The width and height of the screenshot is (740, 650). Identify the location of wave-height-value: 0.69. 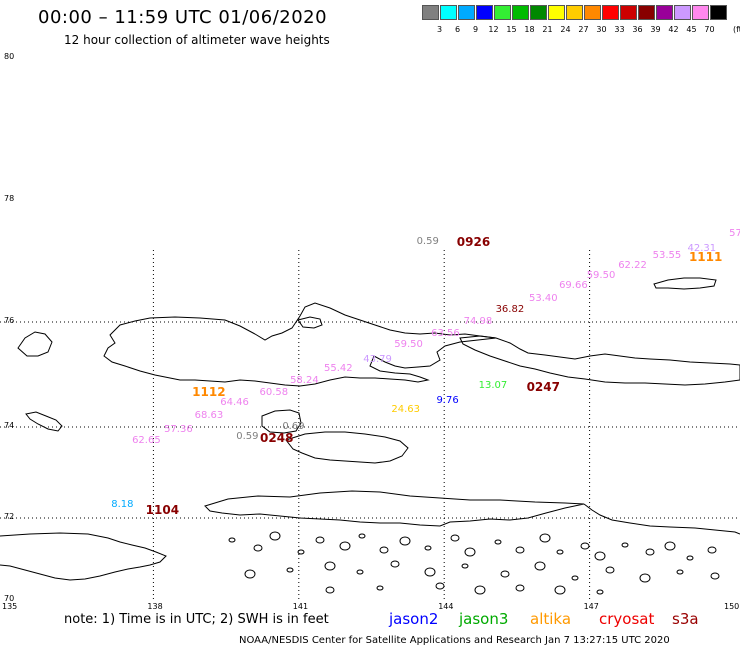
(293, 427).